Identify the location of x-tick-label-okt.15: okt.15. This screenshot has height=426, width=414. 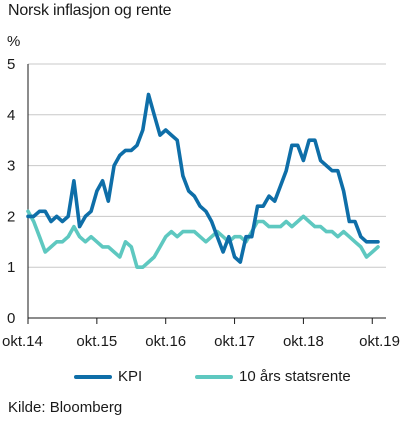
(96, 341).